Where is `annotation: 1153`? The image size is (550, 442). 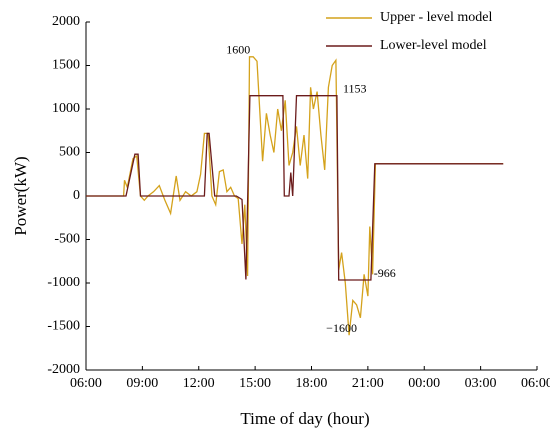
annotation: 1153 is located at coordinates (355, 88).